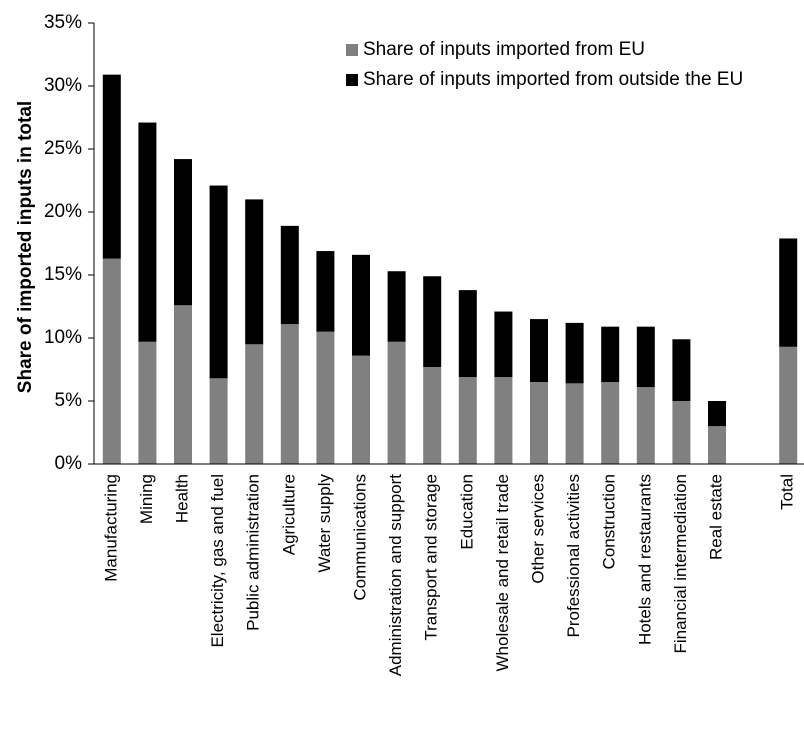 This screenshot has height=738, width=804. I want to click on x-tick-label: Electricity, gas and fuel, so click(217, 561).